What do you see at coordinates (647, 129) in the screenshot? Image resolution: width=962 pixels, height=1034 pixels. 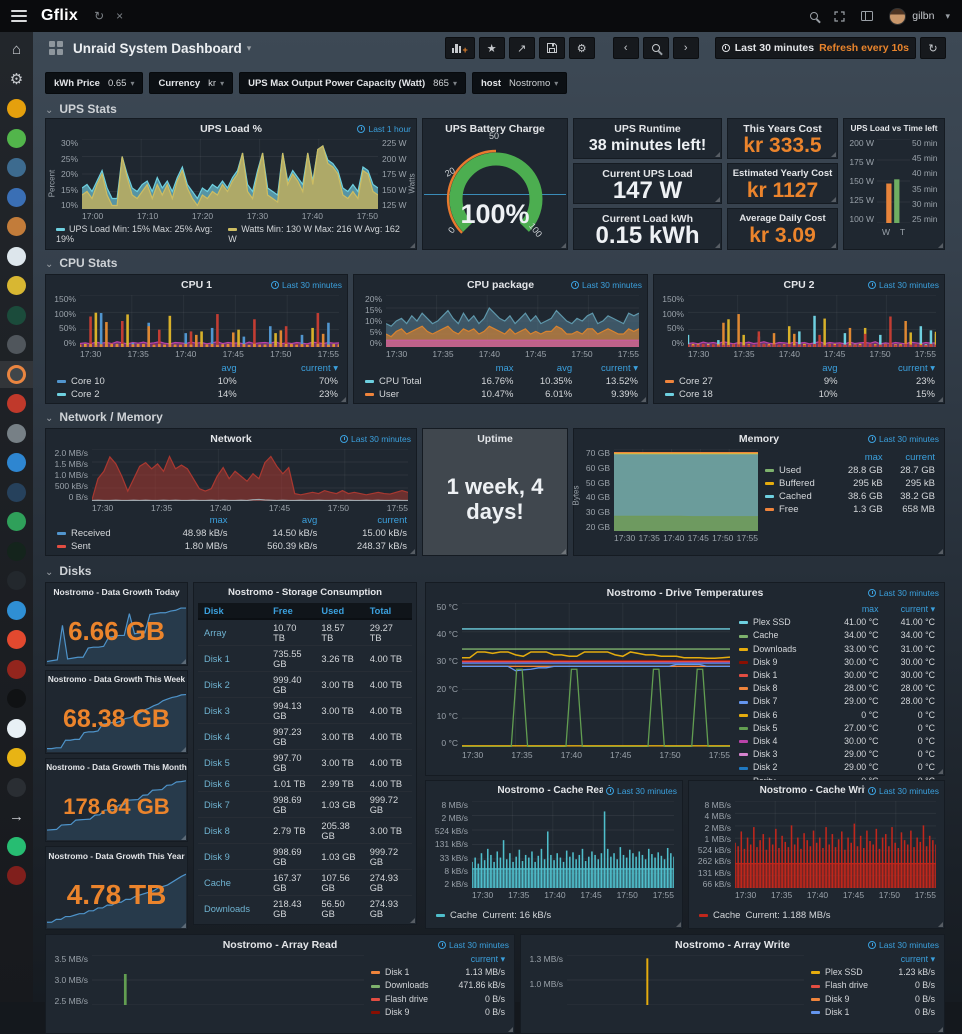 I see `panel-title: UPS Runtime` at bounding box center [647, 129].